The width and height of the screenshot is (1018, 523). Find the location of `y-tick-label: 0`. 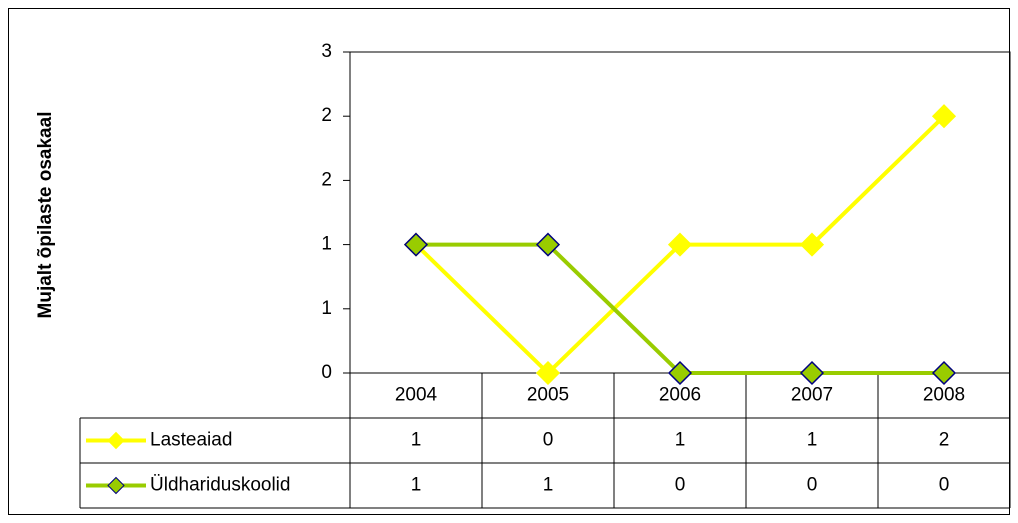

y-tick-label: 0 is located at coordinates (326, 372).